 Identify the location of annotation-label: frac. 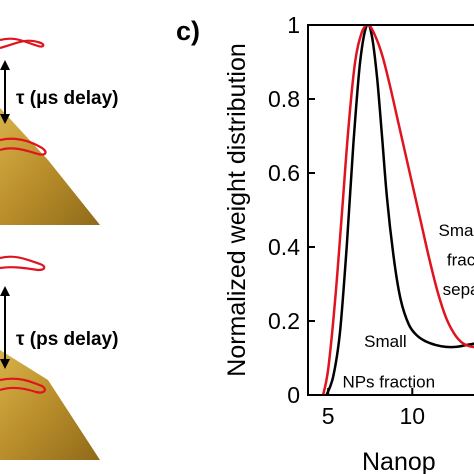
(460, 260).